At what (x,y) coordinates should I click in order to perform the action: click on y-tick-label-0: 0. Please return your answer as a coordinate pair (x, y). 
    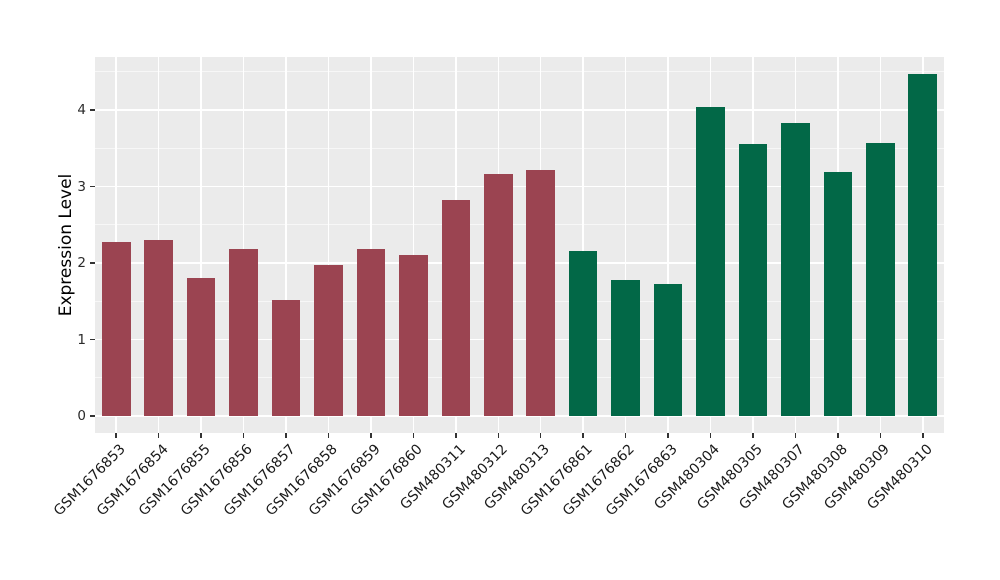
    Looking at the image, I should click on (81, 416).